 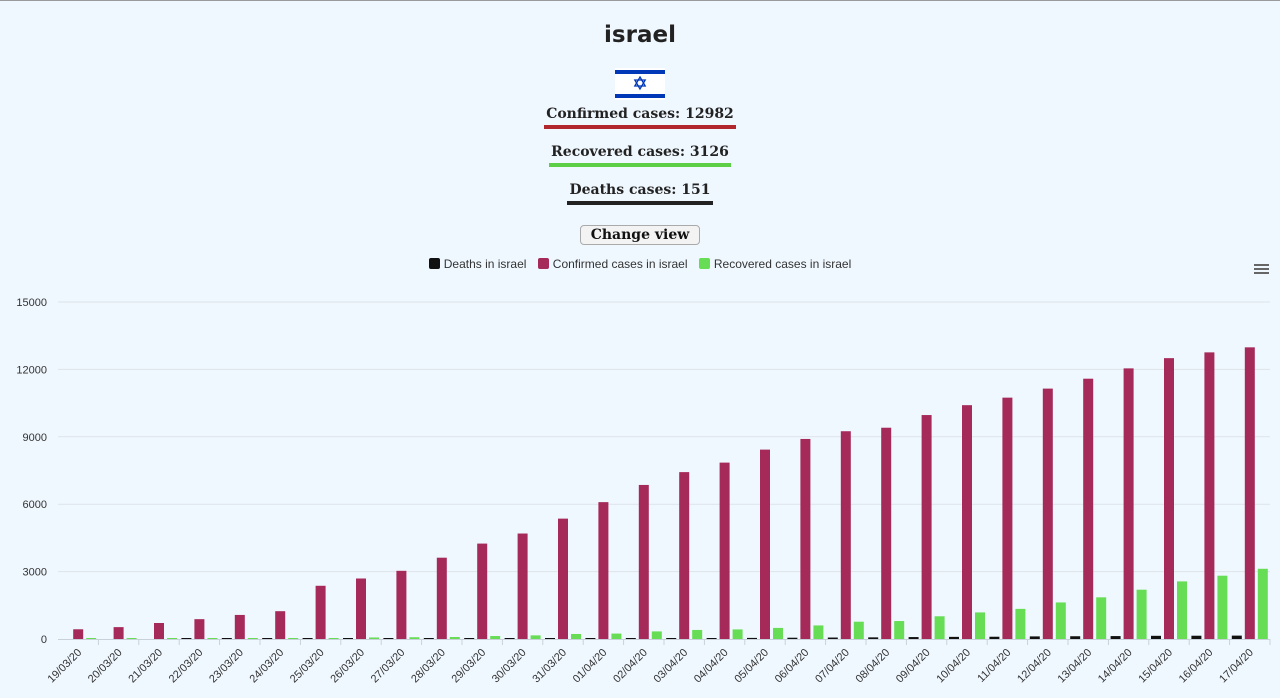 I want to click on recovered-cases-label: Recovered cases: 3126, so click(x=640, y=155).